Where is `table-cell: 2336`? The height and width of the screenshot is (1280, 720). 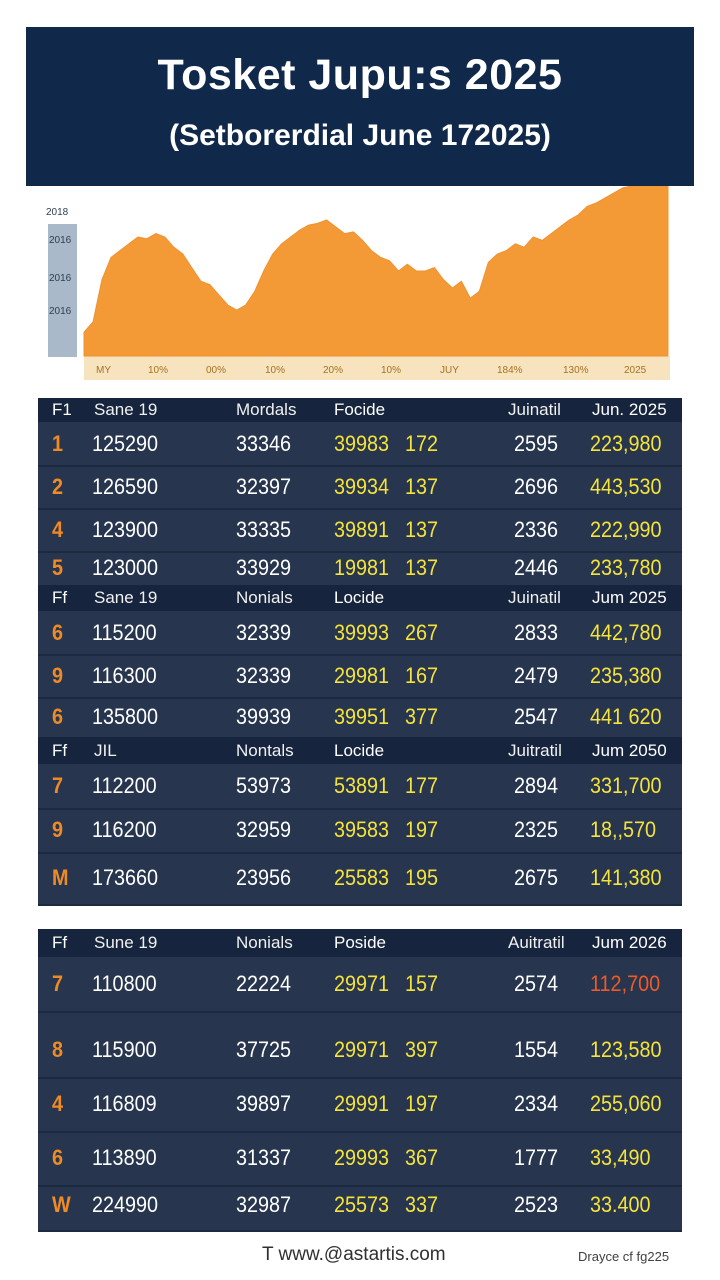 table-cell: 2336 is located at coordinates (536, 529).